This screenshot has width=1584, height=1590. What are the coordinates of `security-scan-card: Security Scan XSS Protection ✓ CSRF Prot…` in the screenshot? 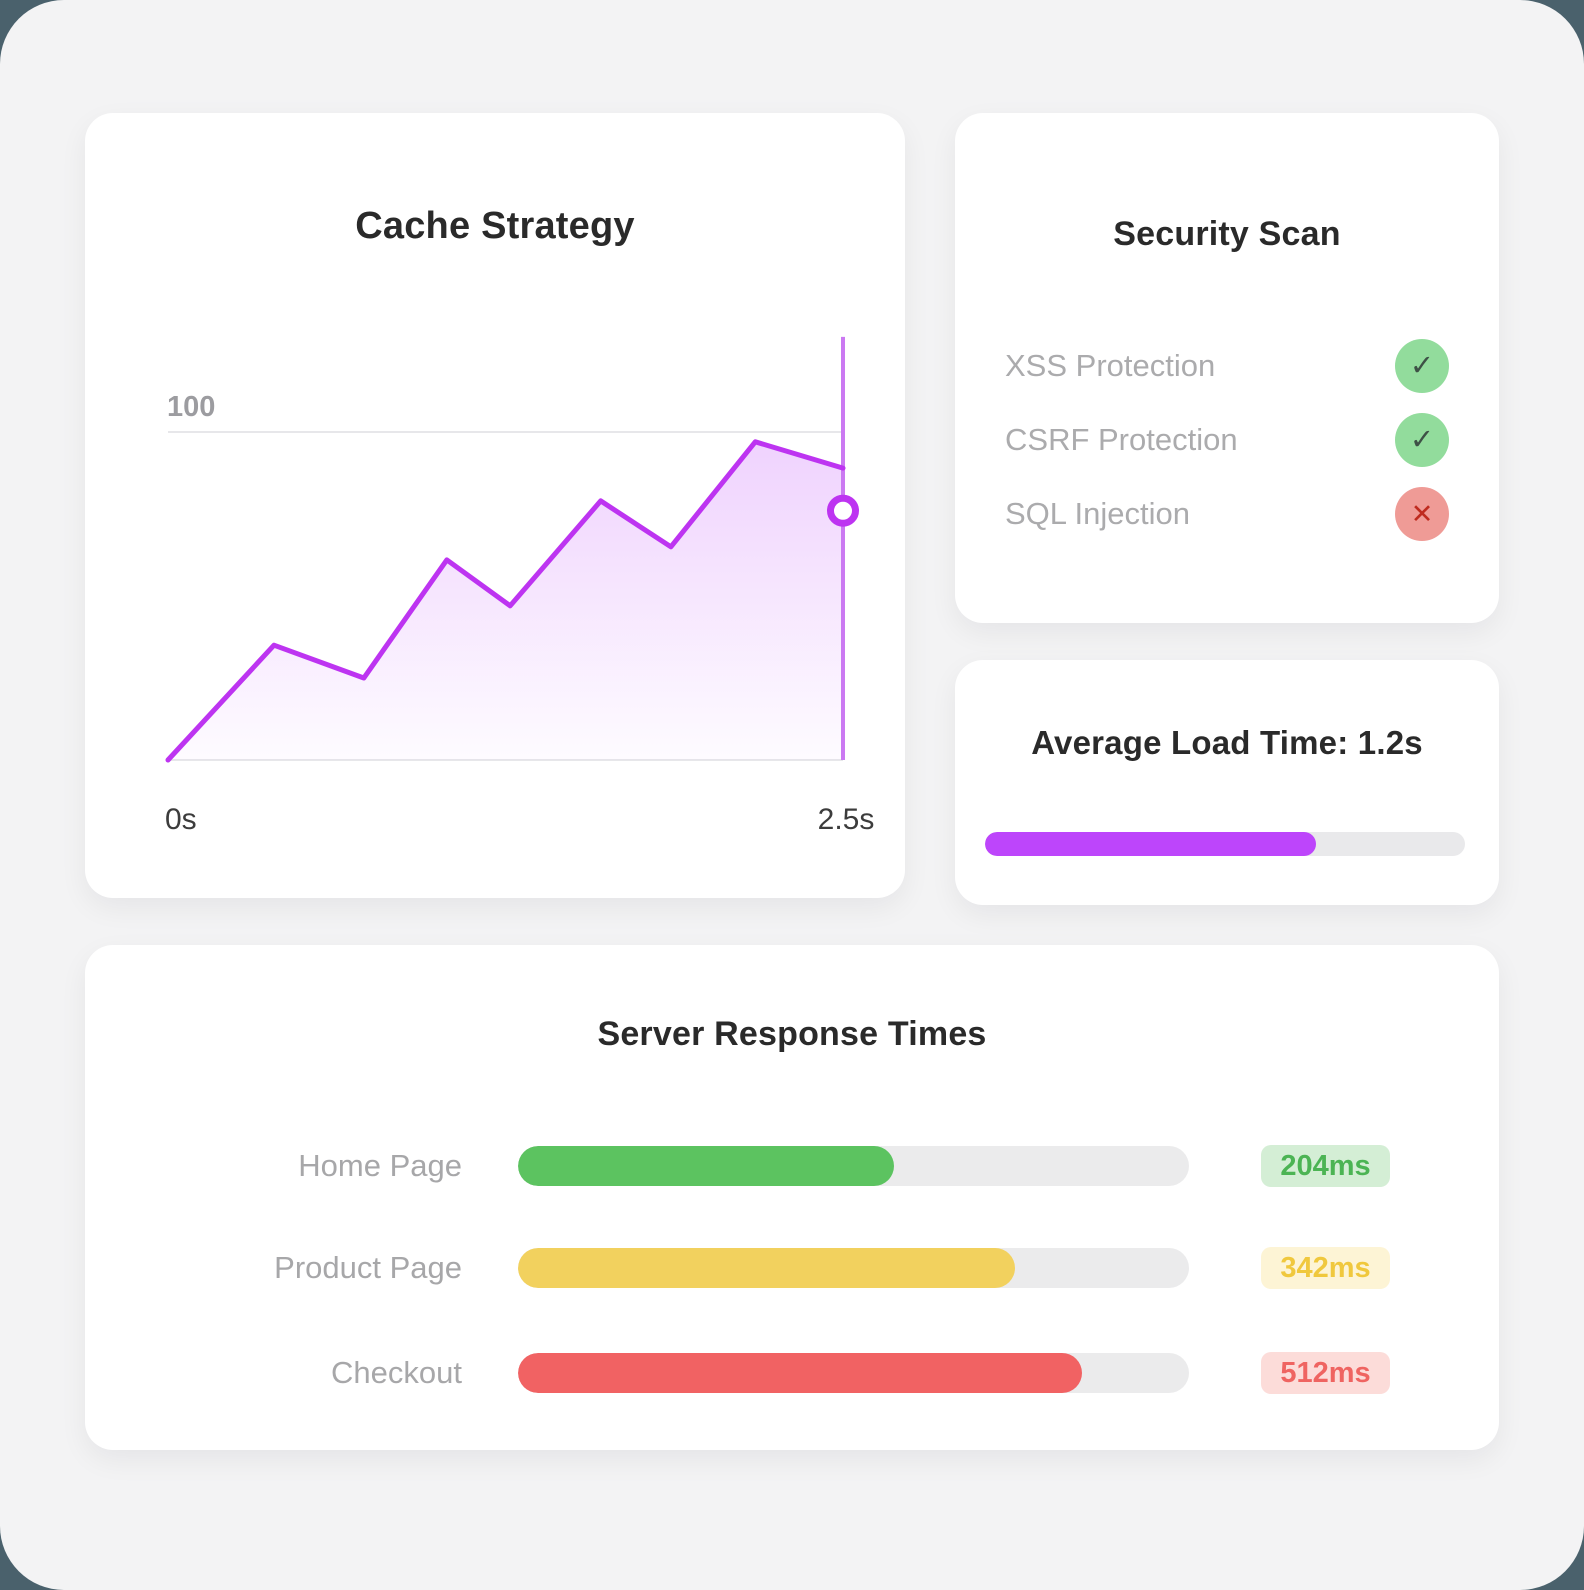 It's located at (1227, 368).